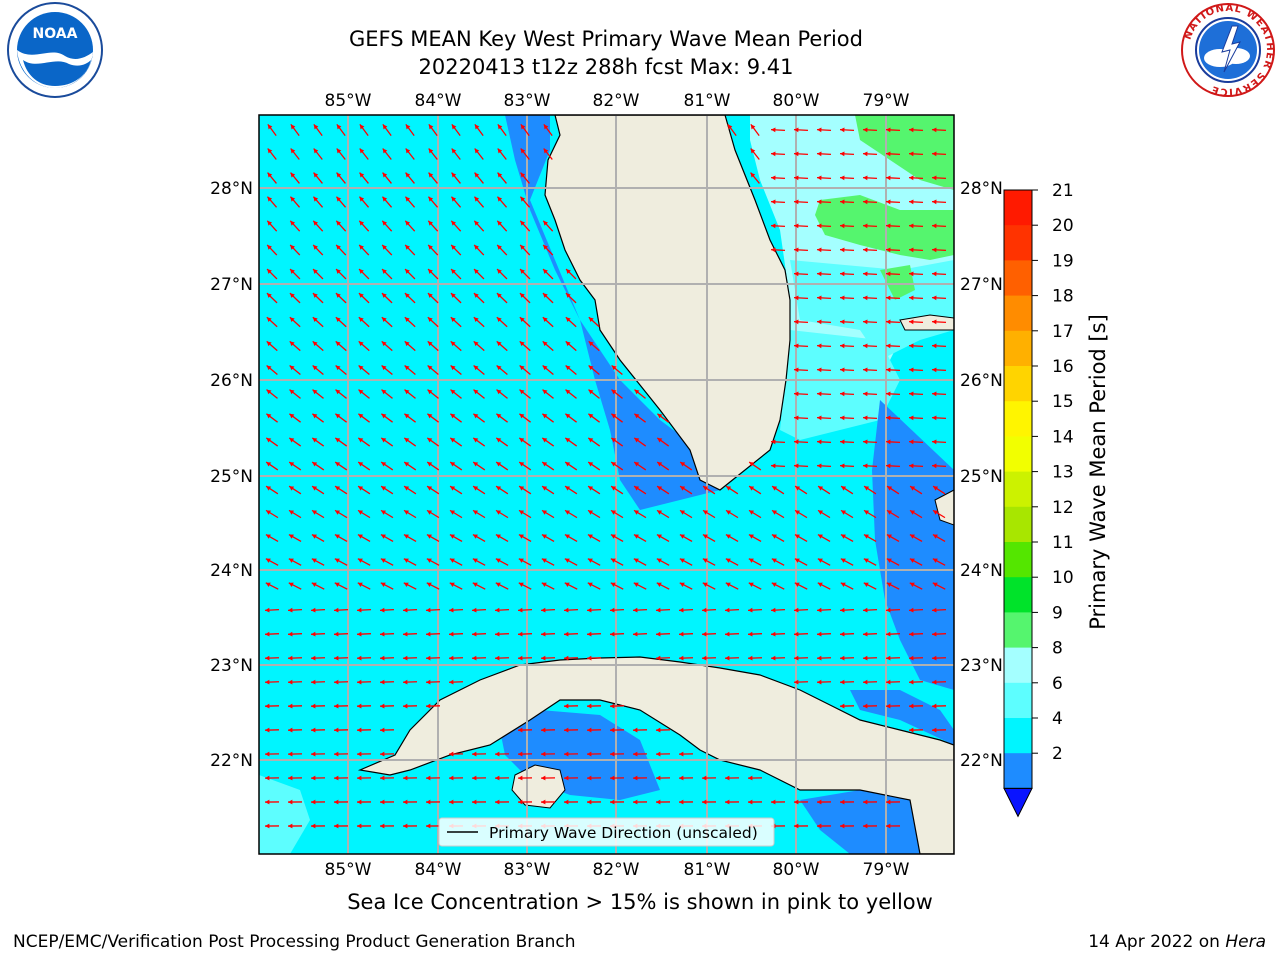 This screenshot has height=960, width=1280. I want to click on colorbar-tick-label: 20, so click(1063, 226).